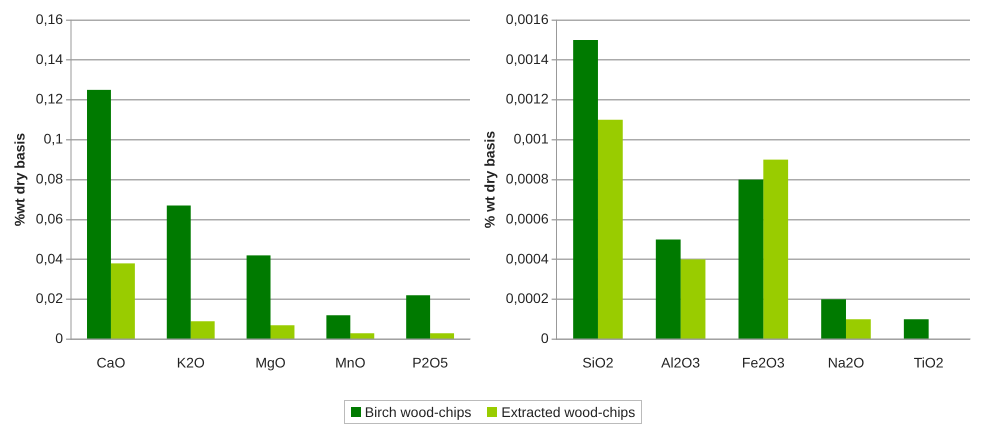 The image size is (986, 431). I want to click on y-tick-label: 0,0002, so click(527, 298).